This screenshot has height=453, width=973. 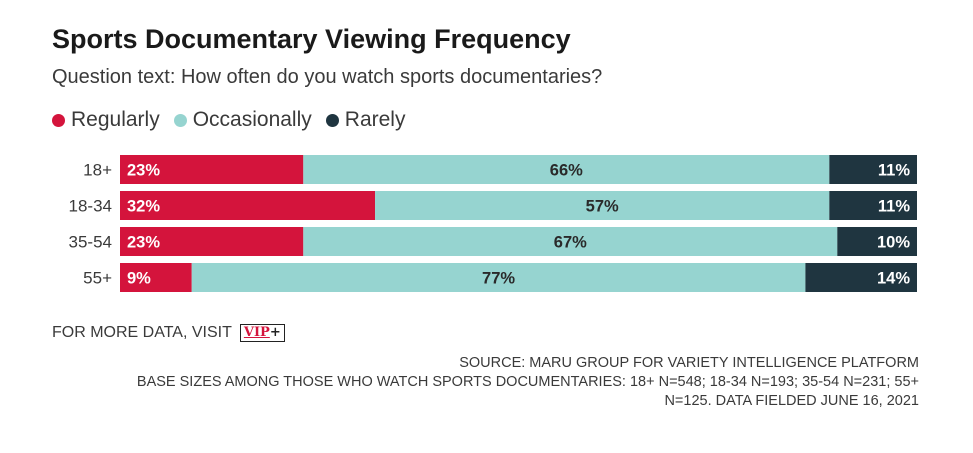 I want to click on data-label-occasionally: 57%, so click(x=602, y=207).